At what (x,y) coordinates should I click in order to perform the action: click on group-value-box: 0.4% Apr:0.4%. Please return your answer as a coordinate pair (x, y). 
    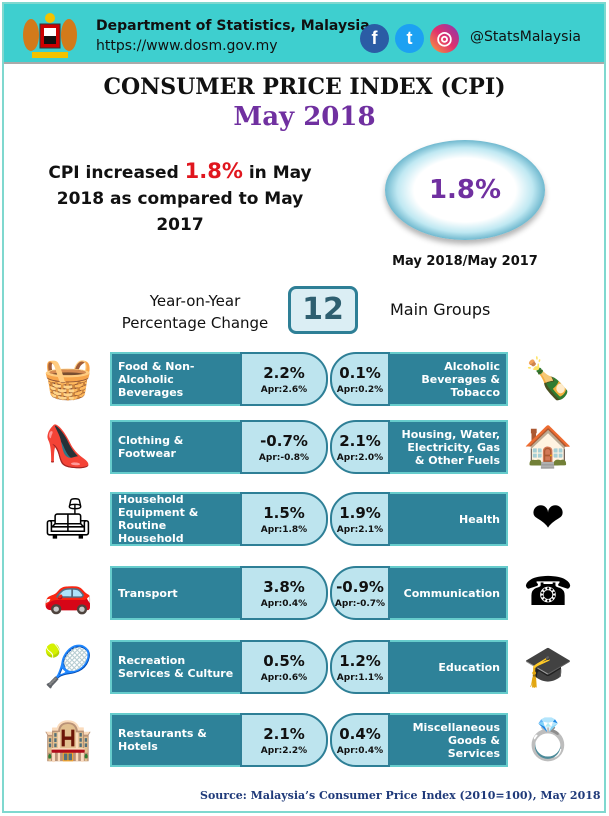
    Looking at the image, I should click on (360, 740).